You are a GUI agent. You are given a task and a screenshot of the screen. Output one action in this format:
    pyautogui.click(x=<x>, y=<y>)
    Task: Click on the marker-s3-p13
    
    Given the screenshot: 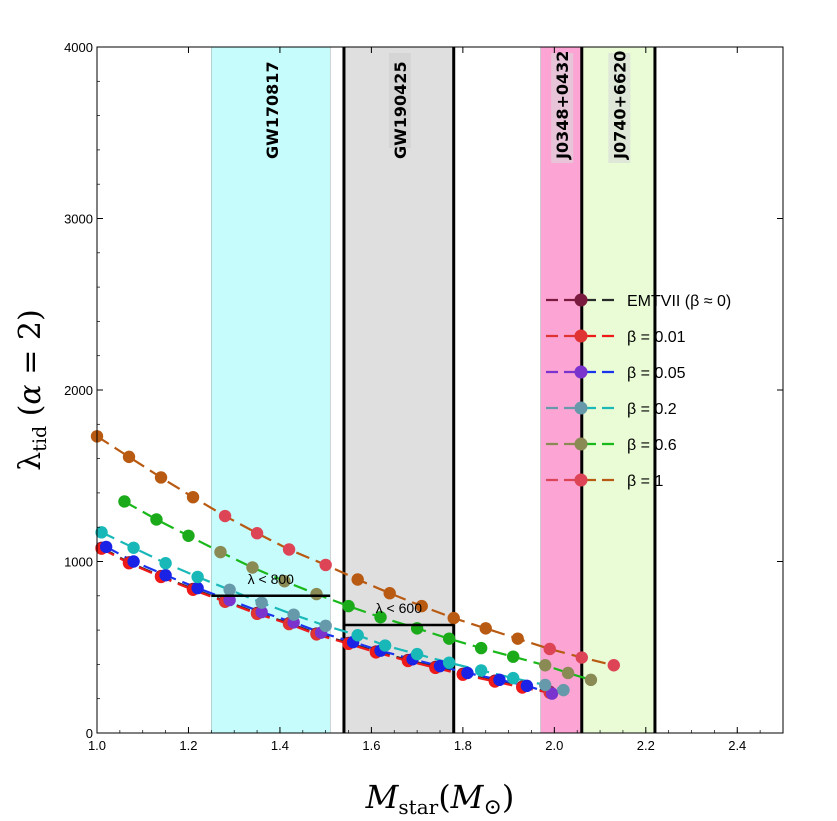 What is the action you would take?
    pyautogui.click(x=513, y=678)
    